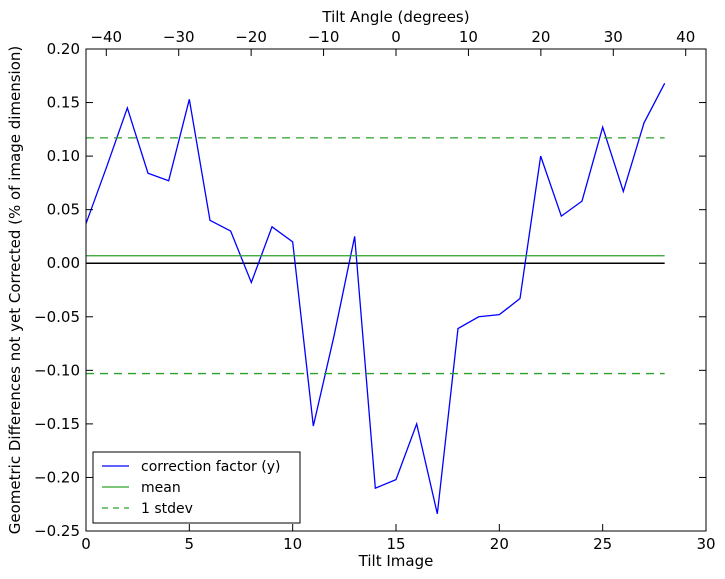  I want to click on top-tick-label: 40, so click(685, 37).